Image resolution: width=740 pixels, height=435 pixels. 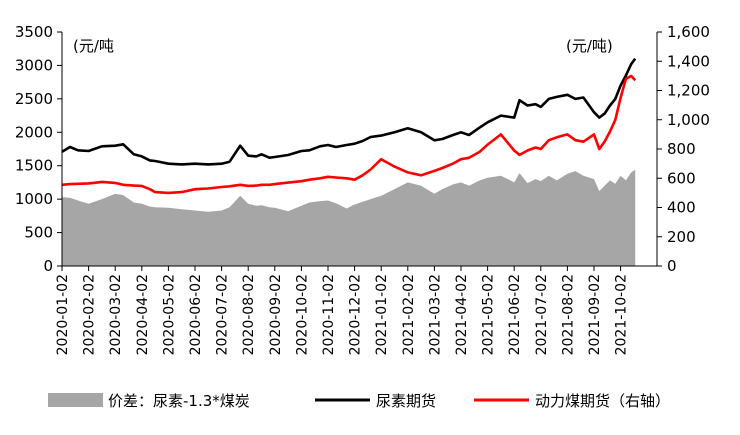 What do you see at coordinates (681, 208) in the screenshot?
I see `y-right-tick-label: 400` at bounding box center [681, 208].